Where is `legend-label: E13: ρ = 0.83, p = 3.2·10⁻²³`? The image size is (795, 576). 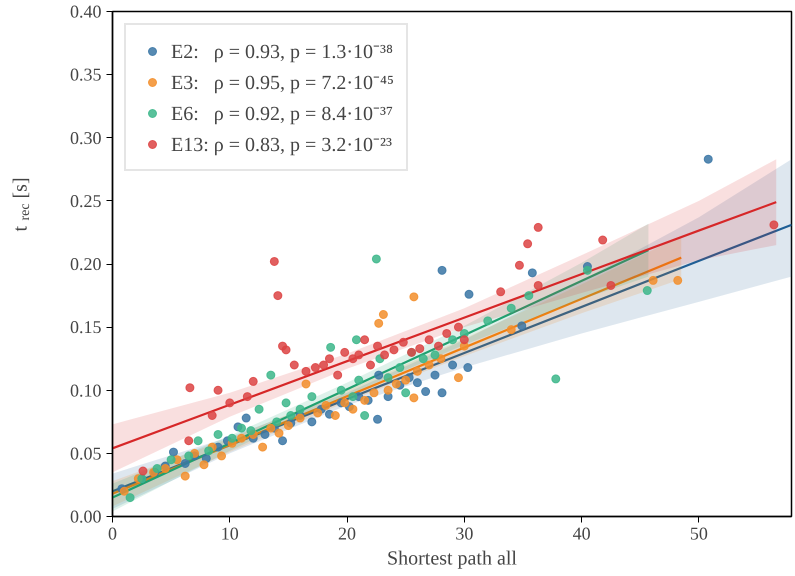 legend-label: E13: ρ = 0.83, p = 3.2·10⁻²³ is located at coordinates (281, 145).